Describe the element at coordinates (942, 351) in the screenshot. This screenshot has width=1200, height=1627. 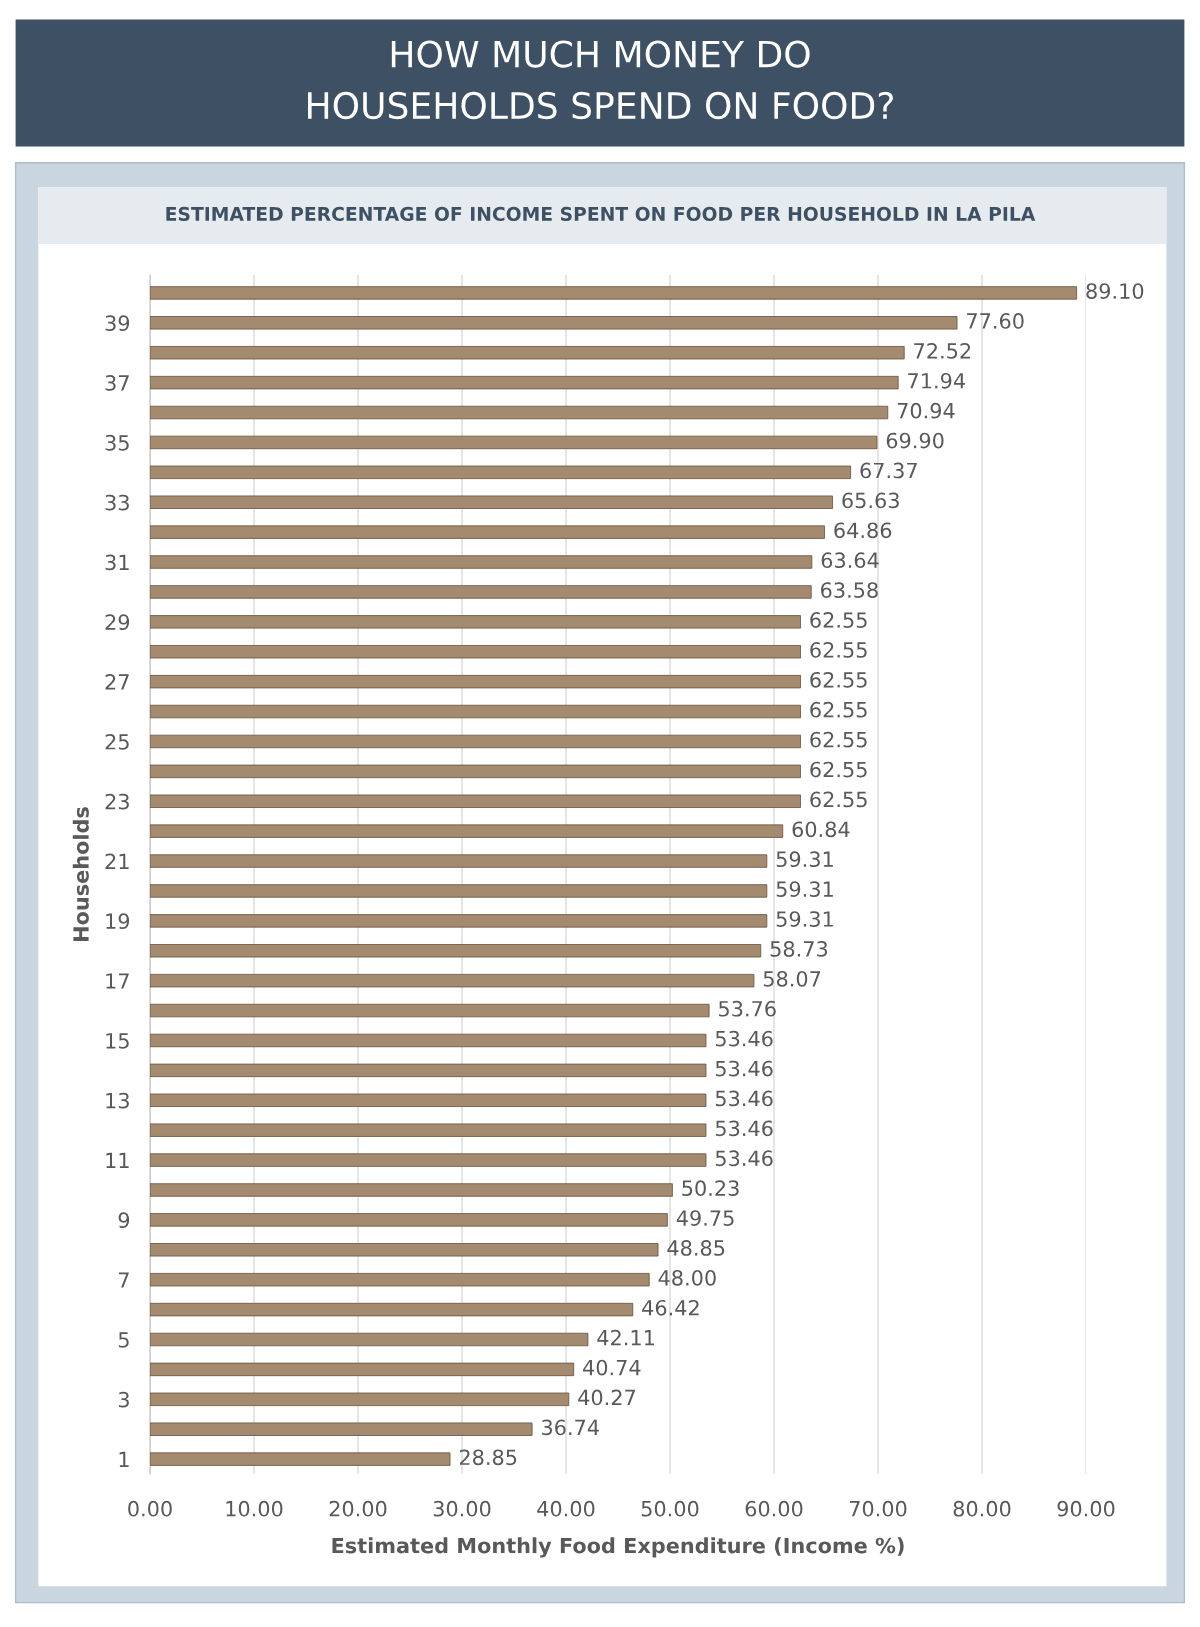
I see `data-label: 72.52` at that location.